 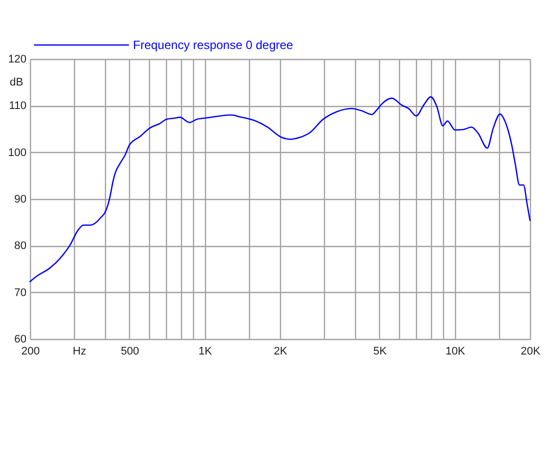 What do you see at coordinates (79, 352) in the screenshot?
I see `x-axis-title: Hz` at bounding box center [79, 352].